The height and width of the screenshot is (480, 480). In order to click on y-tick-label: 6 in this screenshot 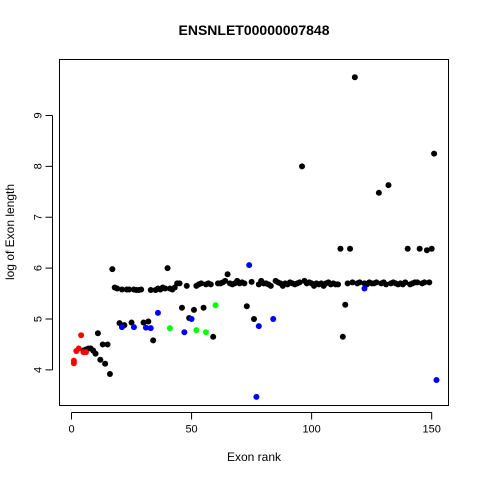, I will do `click(39, 268)`.